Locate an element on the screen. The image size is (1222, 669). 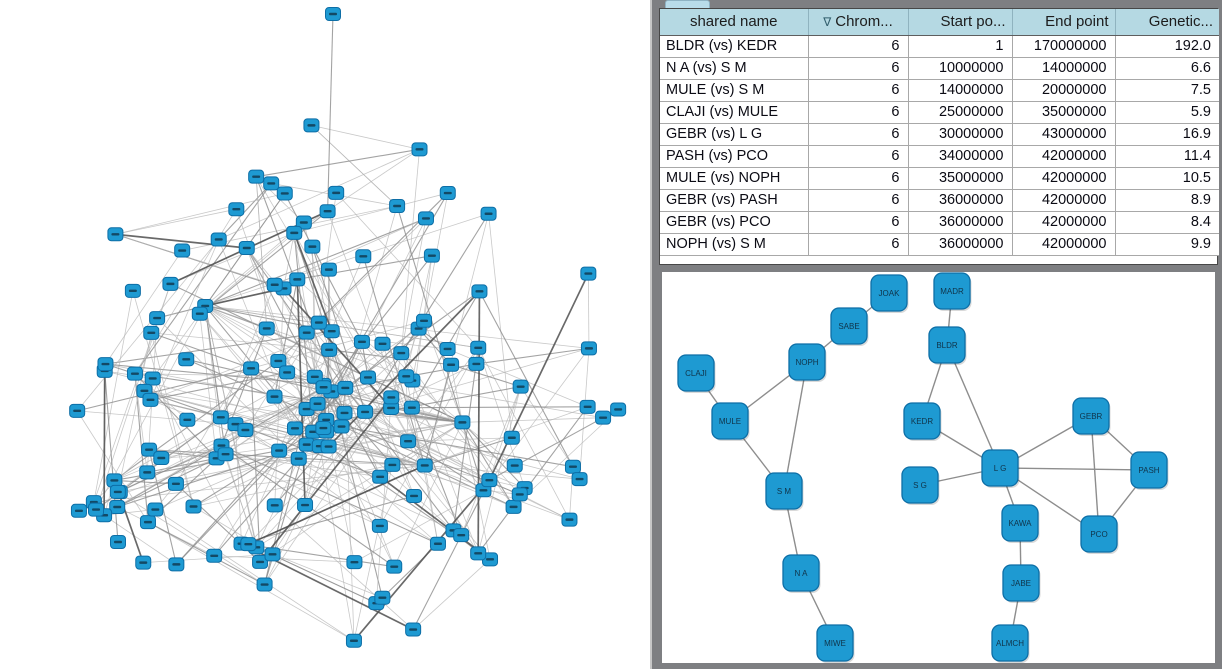
network-node: ALMCH is located at coordinates (1010, 643).